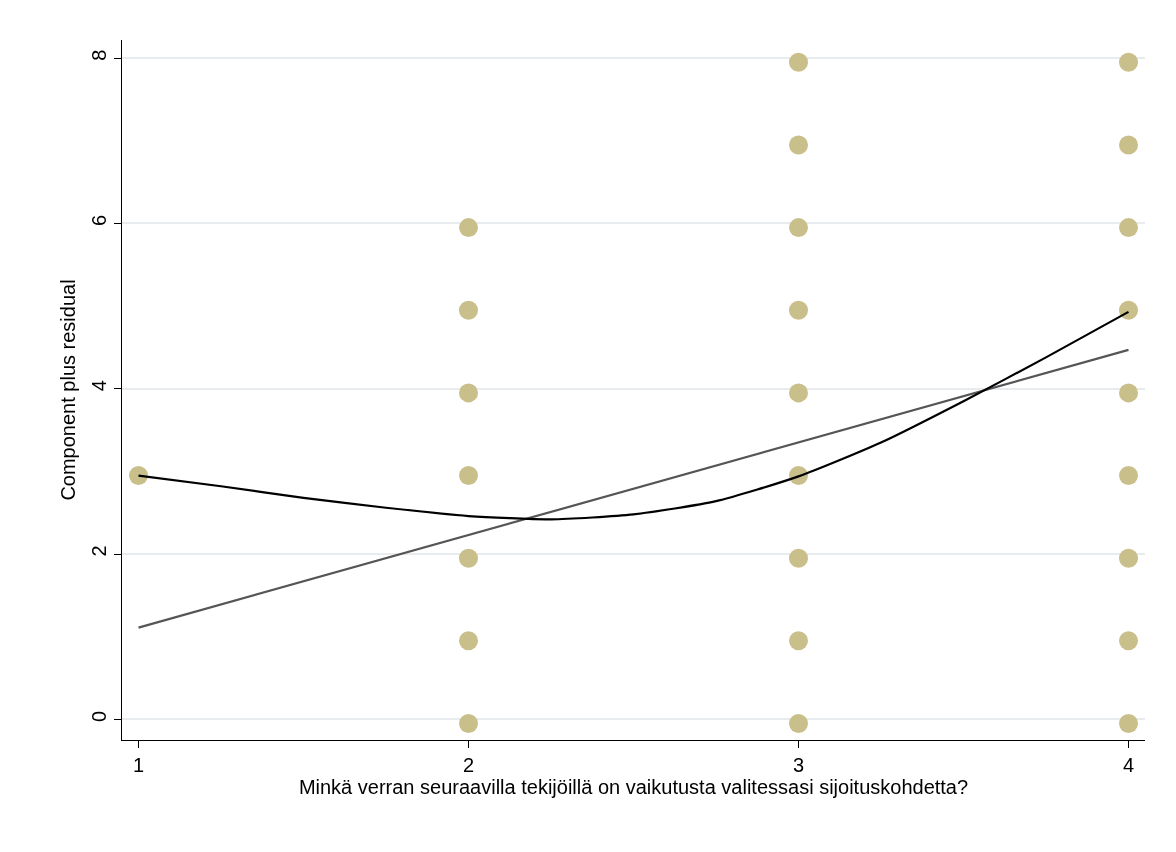  I want to click on y-tick-label: 4, so click(98, 386).